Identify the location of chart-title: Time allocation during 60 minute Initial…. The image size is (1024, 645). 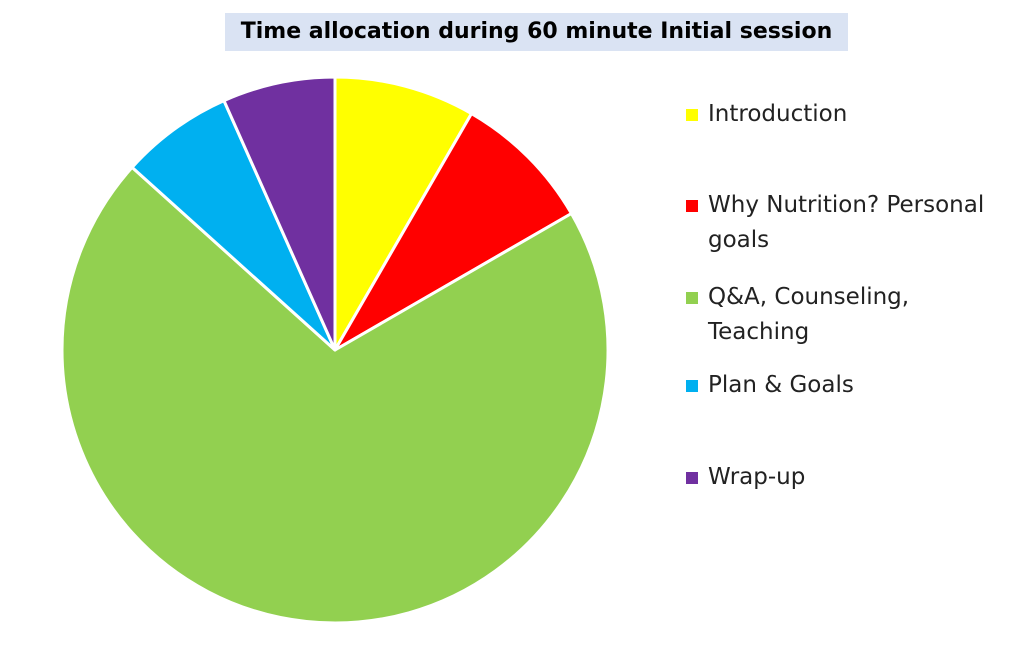
(536, 32).